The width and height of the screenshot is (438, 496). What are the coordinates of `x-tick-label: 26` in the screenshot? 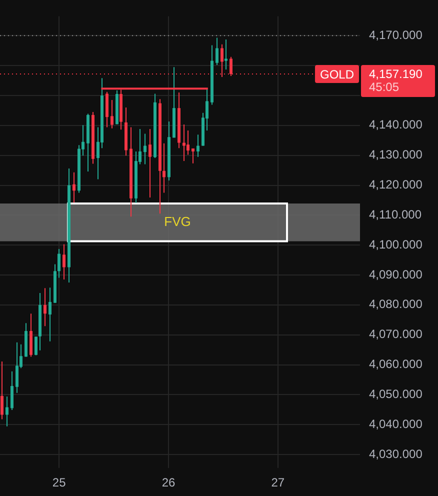 It's located at (169, 483).